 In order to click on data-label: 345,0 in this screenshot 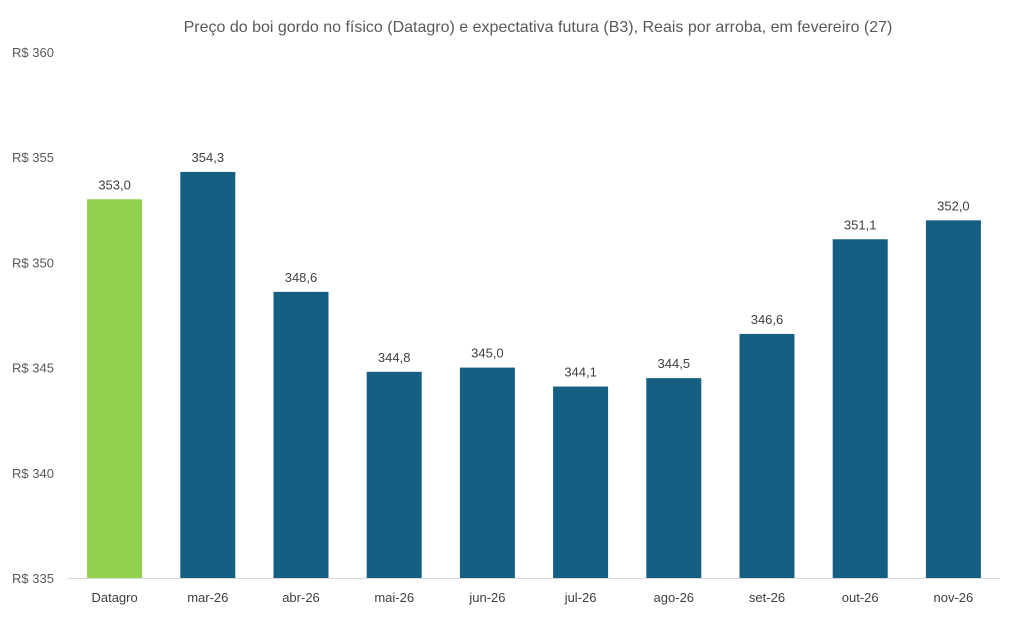, I will do `click(487, 353)`.